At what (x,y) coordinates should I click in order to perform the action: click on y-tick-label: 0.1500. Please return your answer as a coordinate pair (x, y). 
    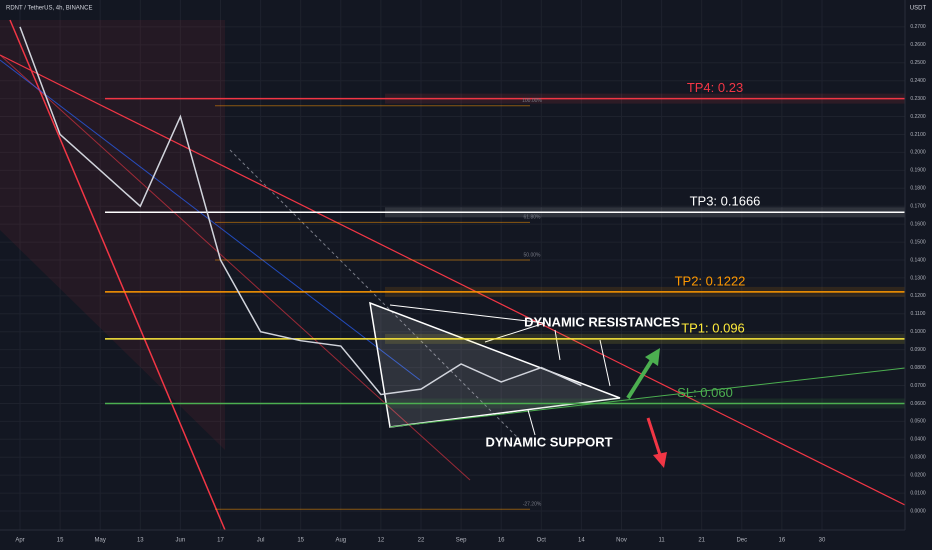
    Looking at the image, I should click on (918, 242).